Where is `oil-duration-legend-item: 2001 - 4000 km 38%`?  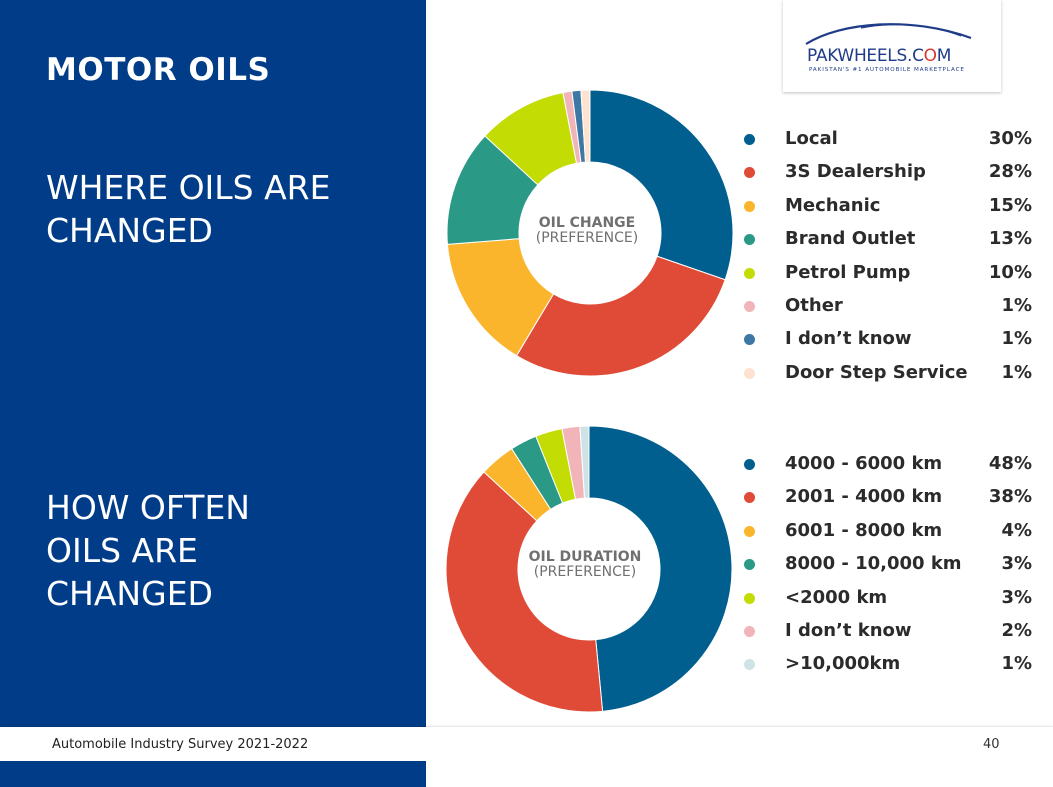
oil-duration-legend-item: 2001 - 4000 km 38% is located at coordinates (890, 500).